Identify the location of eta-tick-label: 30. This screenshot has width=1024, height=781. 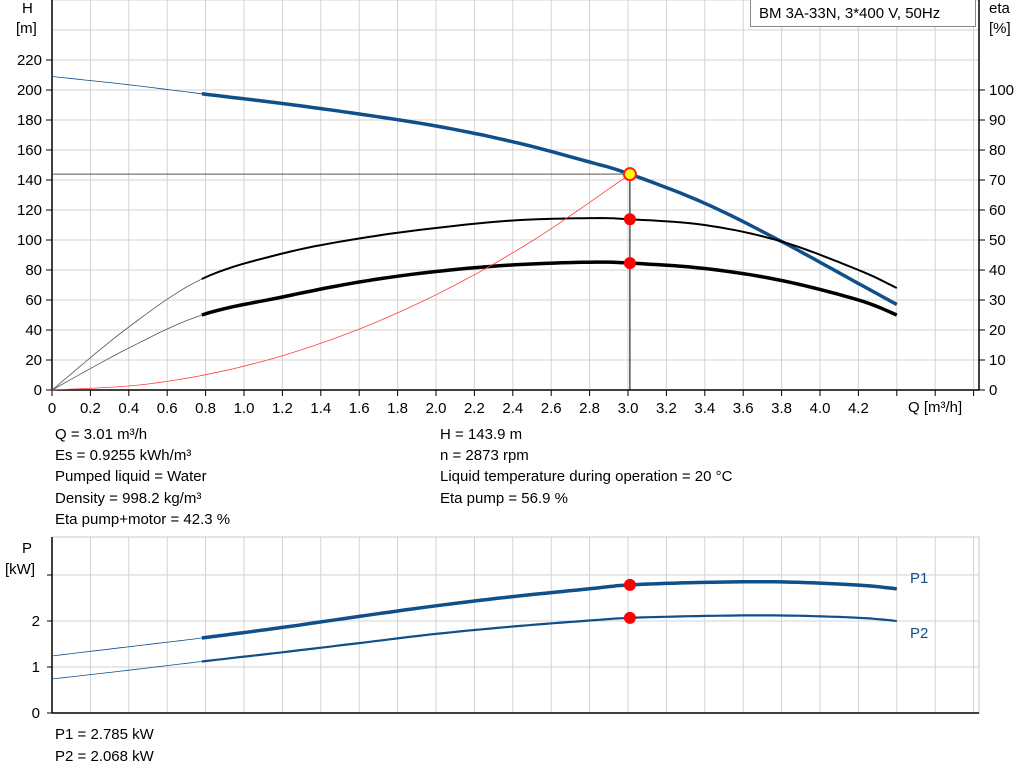
(997, 300).